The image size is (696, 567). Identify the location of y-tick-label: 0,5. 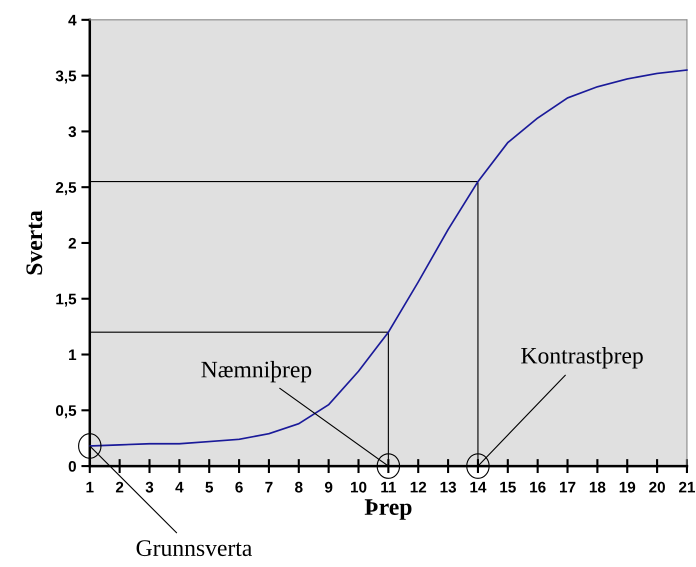
(66, 411).